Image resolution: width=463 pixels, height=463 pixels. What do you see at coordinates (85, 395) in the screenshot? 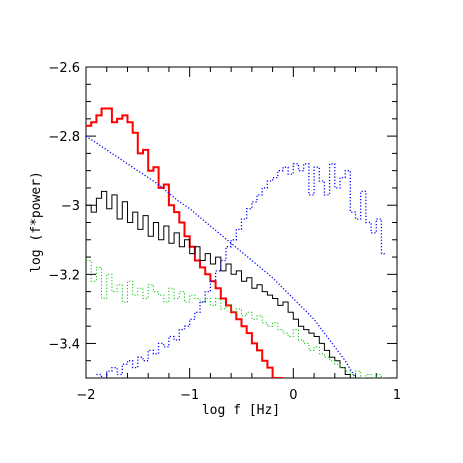
I see `x-tick-label: −2` at bounding box center [85, 395].